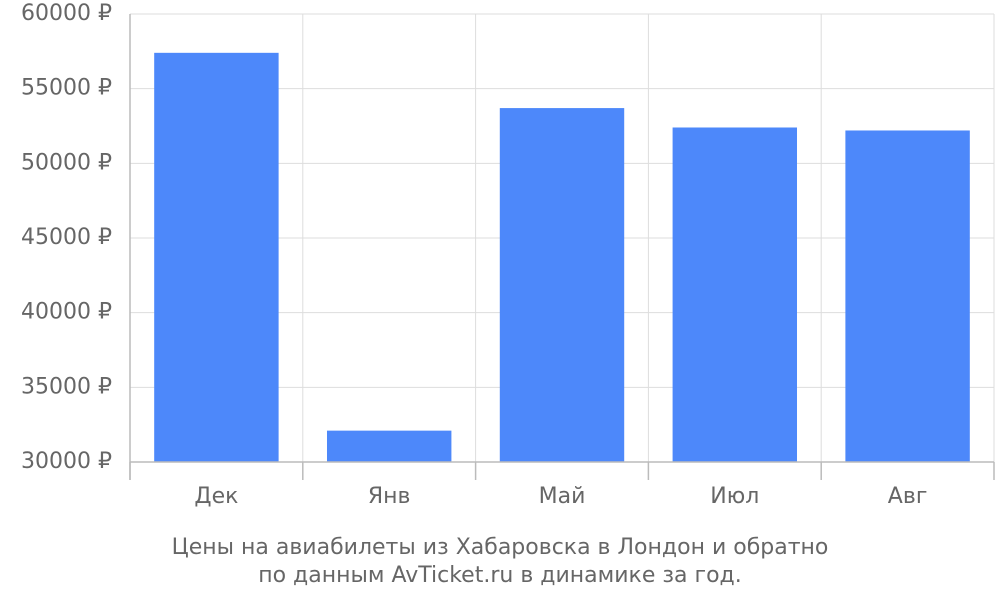 The image size is (1000, 600). What do you see at coordinates (66, 386) in the screenshot?
I see `y-tick-label: 35000 ₽` at bounding box center [66, 386].